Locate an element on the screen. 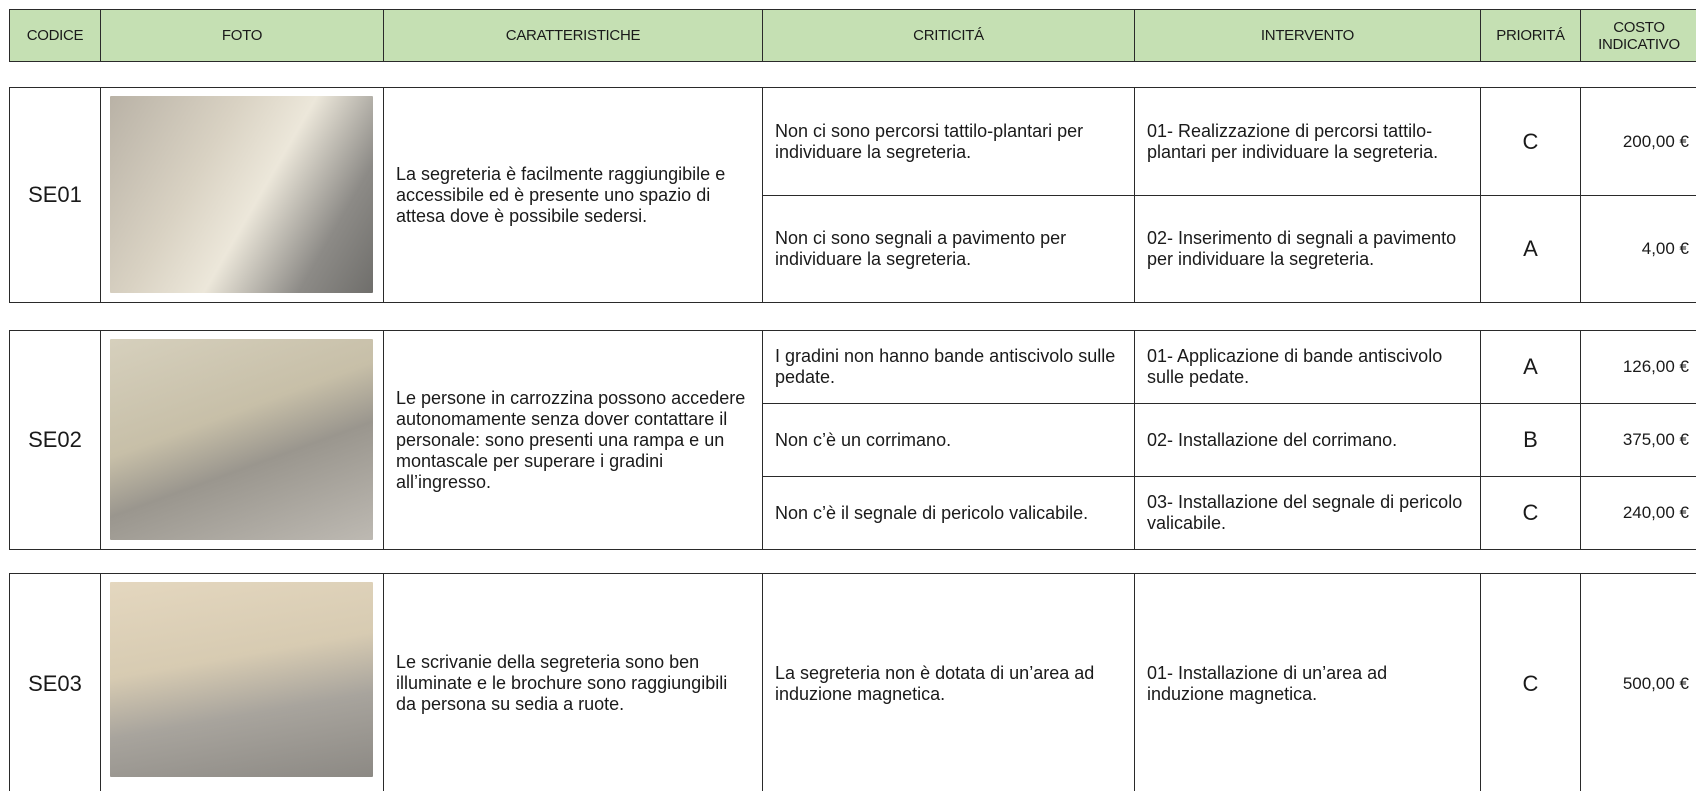  intervention-cell: 02- Installazione del corrimano. is located at coordinates (1307, 440).